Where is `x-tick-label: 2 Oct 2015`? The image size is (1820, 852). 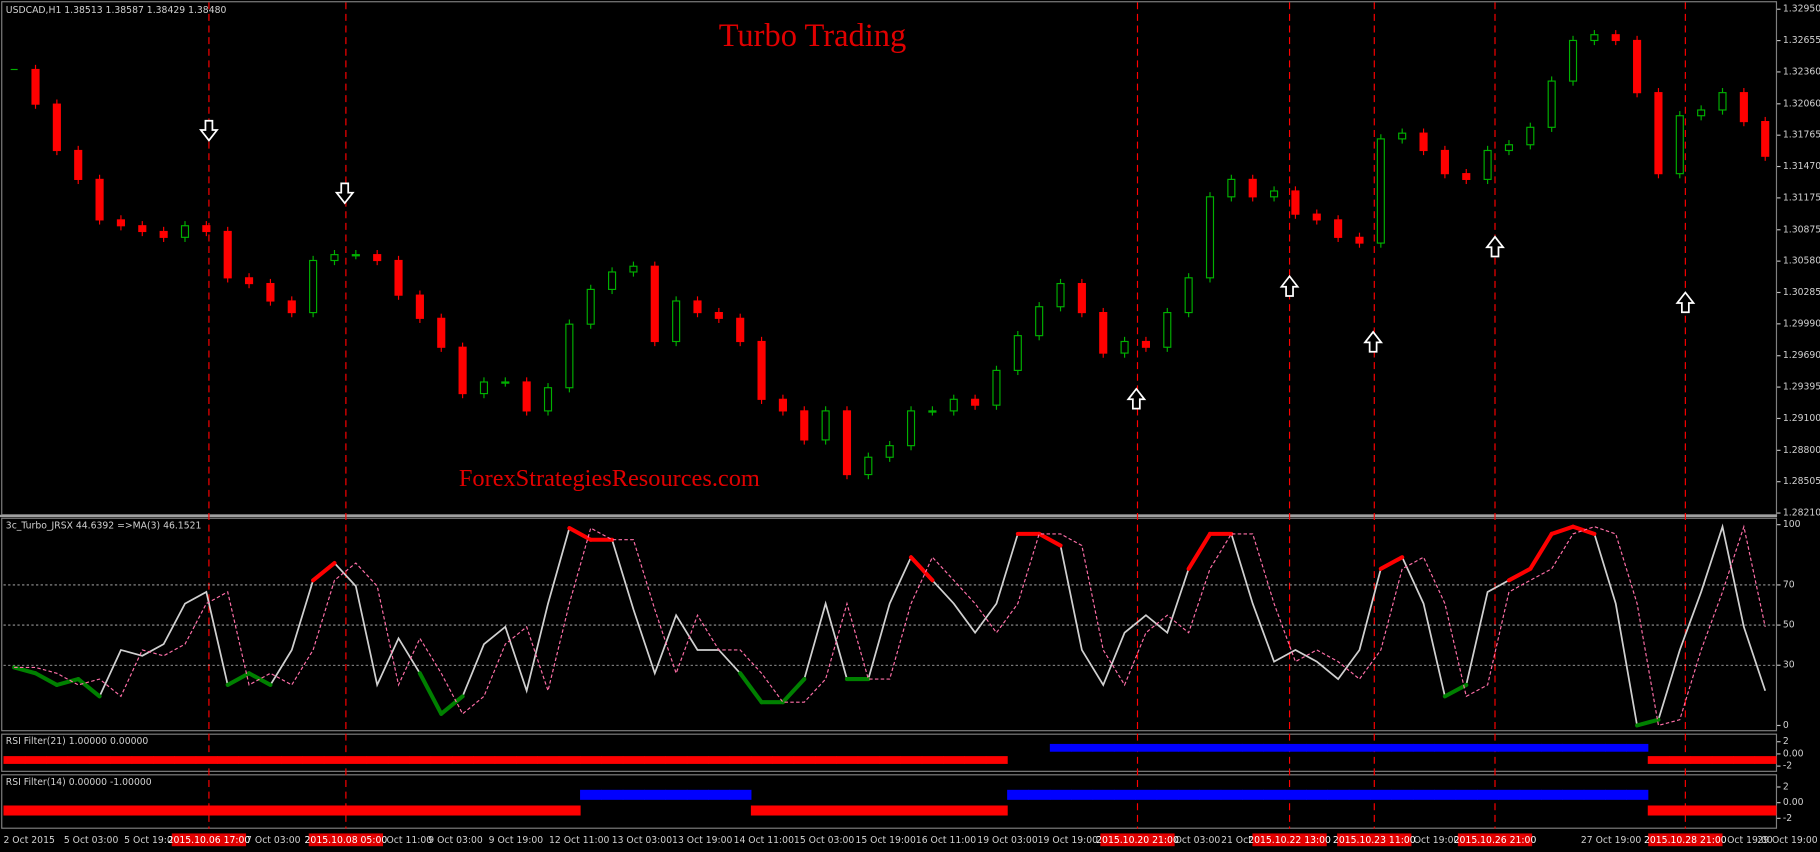 x-tick-label: 2 Oct 2015 is located at coordinates (28, 840).